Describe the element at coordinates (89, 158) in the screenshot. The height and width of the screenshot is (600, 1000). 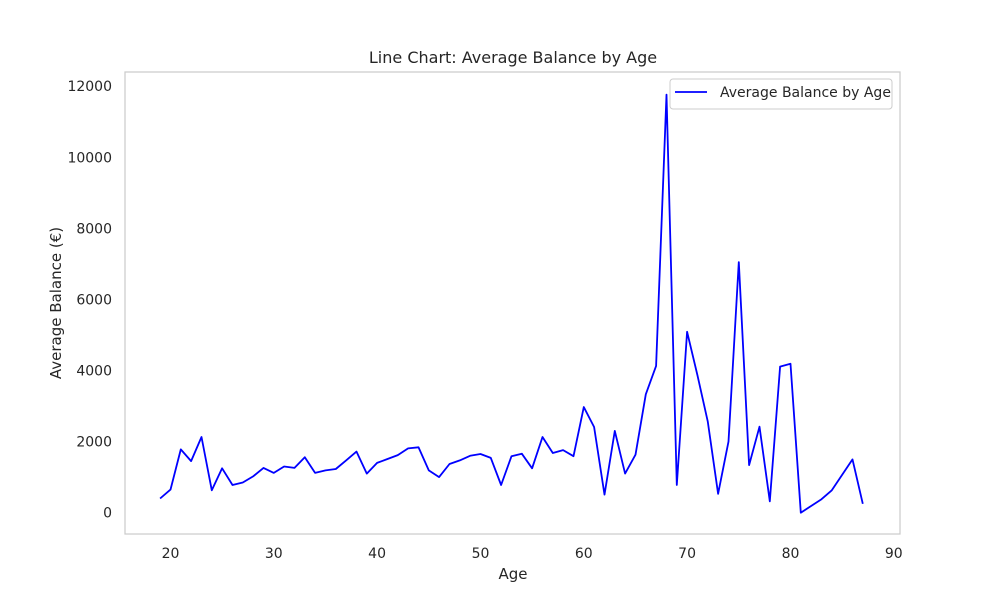
I see `y-tick-label: 10000` at that location.